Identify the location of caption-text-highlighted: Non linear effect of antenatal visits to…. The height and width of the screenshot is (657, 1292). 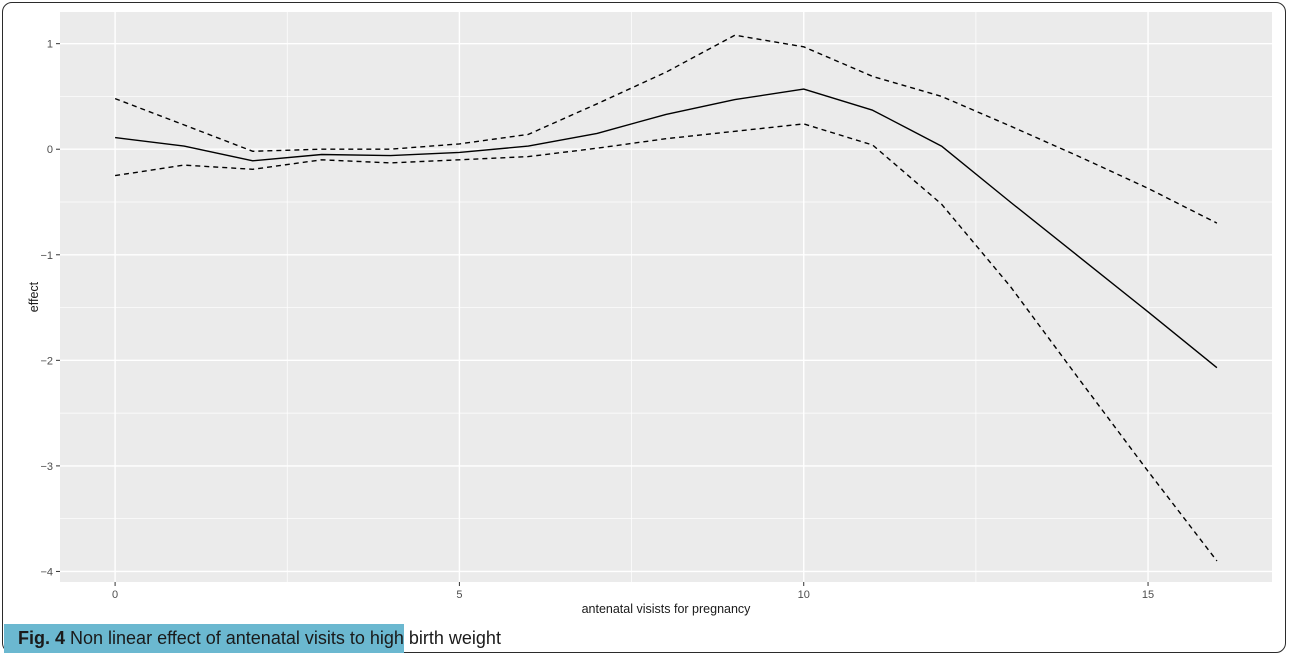
(234, 638).